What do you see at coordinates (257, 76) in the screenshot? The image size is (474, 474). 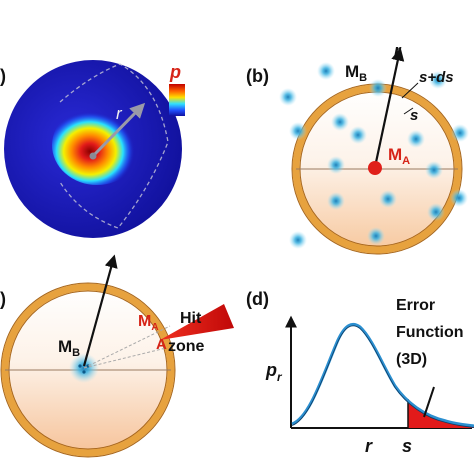 I see `panel-b-label: (b)` at bounding box center [257, 76].